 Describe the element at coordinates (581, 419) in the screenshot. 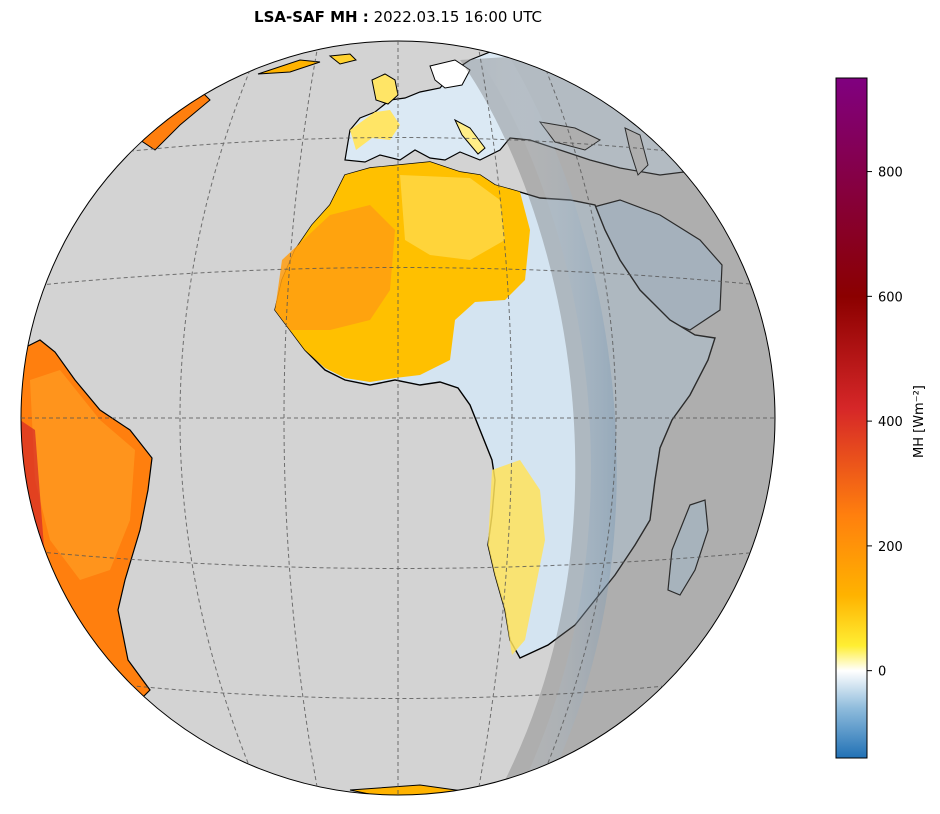

I see `meridian-e40` at that location.